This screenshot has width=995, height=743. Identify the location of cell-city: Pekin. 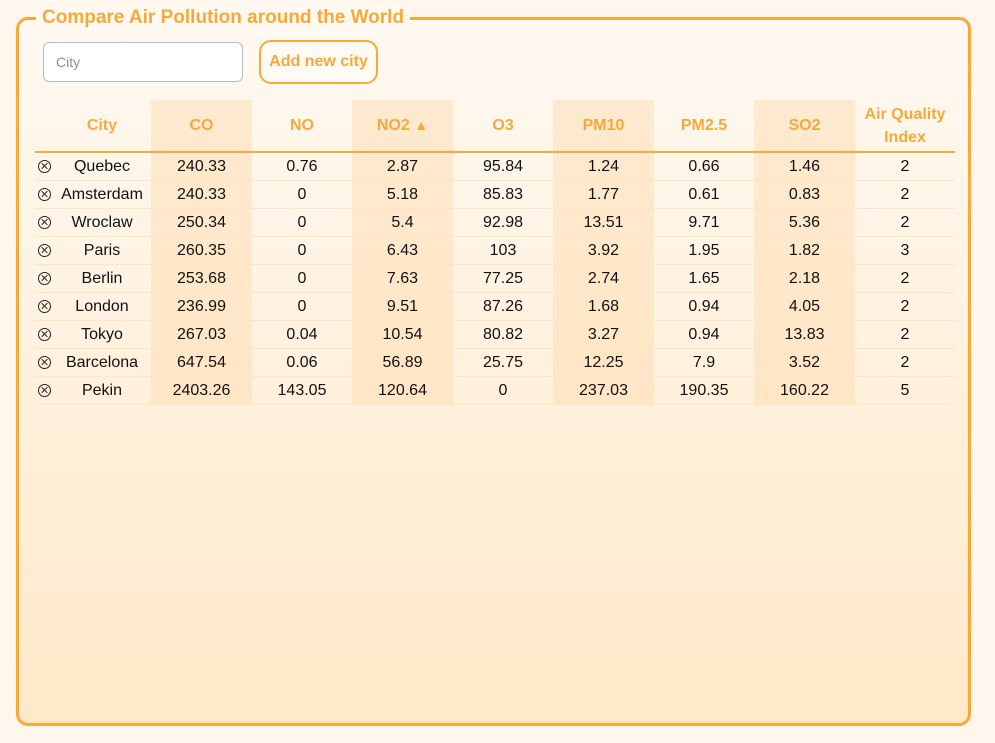
(102, 390).